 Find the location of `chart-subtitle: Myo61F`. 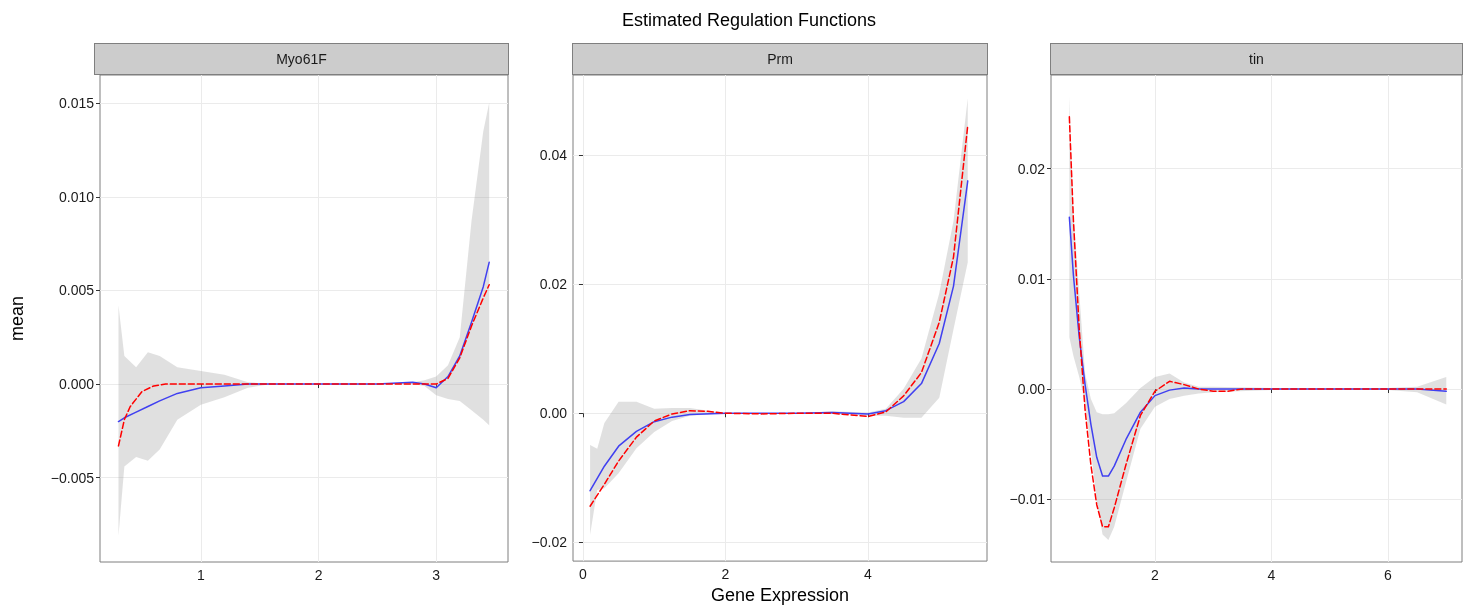

chart-subtitle: Myo61F is located at coordinates (301, 59).